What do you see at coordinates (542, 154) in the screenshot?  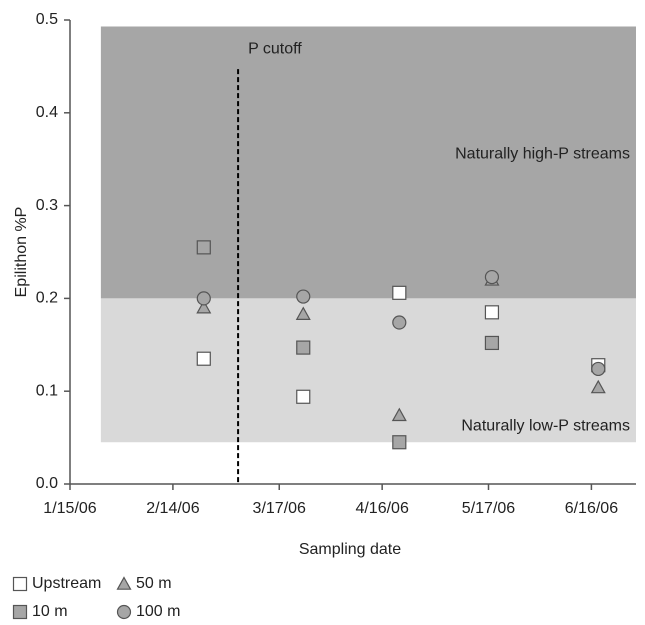 I see `region-label: Naturally high-P streams` at bounding box center [542, 154].